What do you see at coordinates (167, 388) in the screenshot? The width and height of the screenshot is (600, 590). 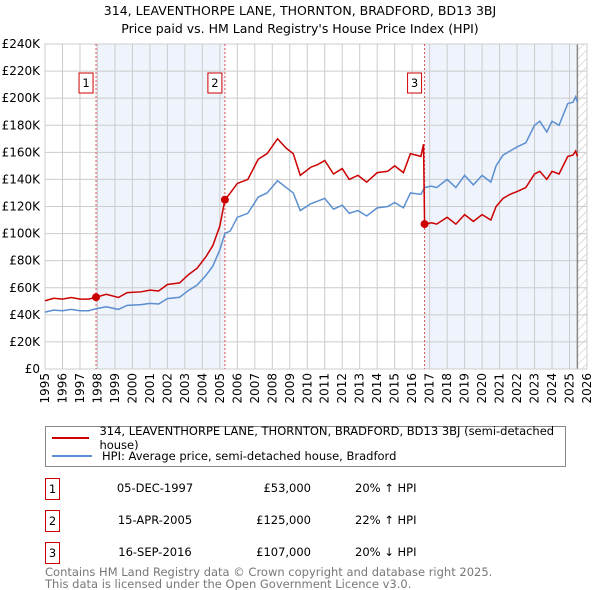 I see `x-tick-label: 2002` at bounding box center [167, 388].